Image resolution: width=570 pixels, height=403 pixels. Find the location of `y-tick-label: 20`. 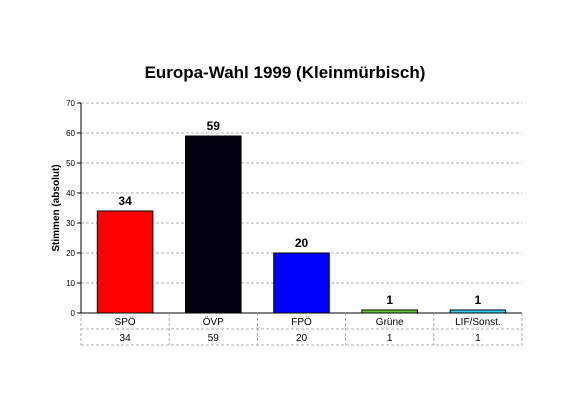

y-tick-label: 20 is located at coordinates (70, 253).